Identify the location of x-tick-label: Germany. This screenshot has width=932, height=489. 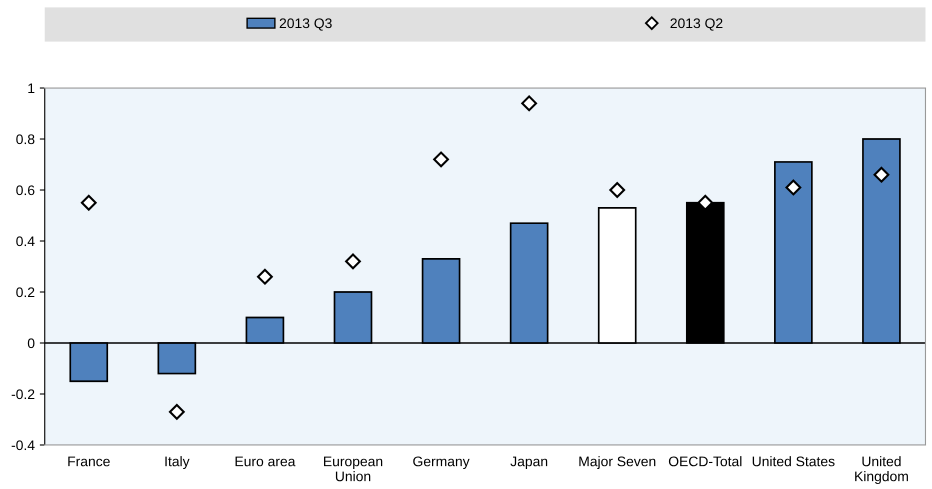
(441, 463).